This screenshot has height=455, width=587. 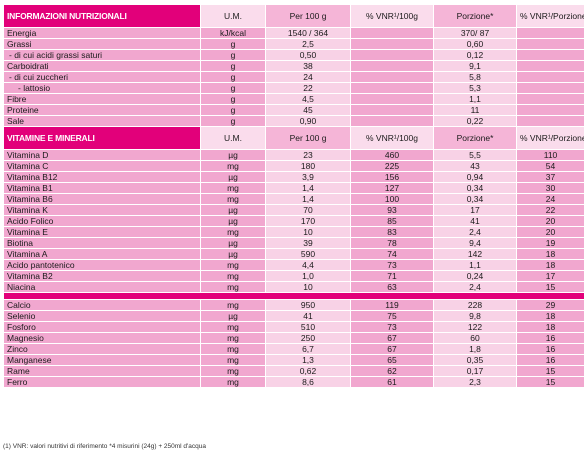 I want to click on cell-per100: 24, so click(x=308, y=77).